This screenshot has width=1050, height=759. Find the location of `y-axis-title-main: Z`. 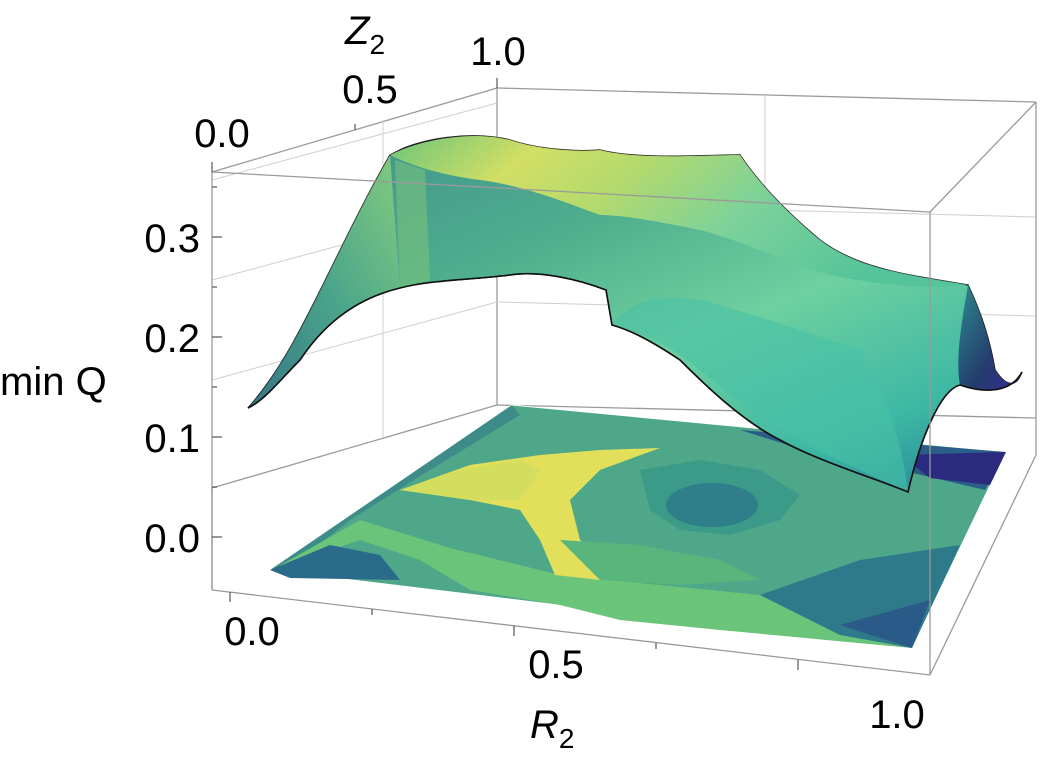

y-axis-title-main: Z is located at coordinates (357, 31).